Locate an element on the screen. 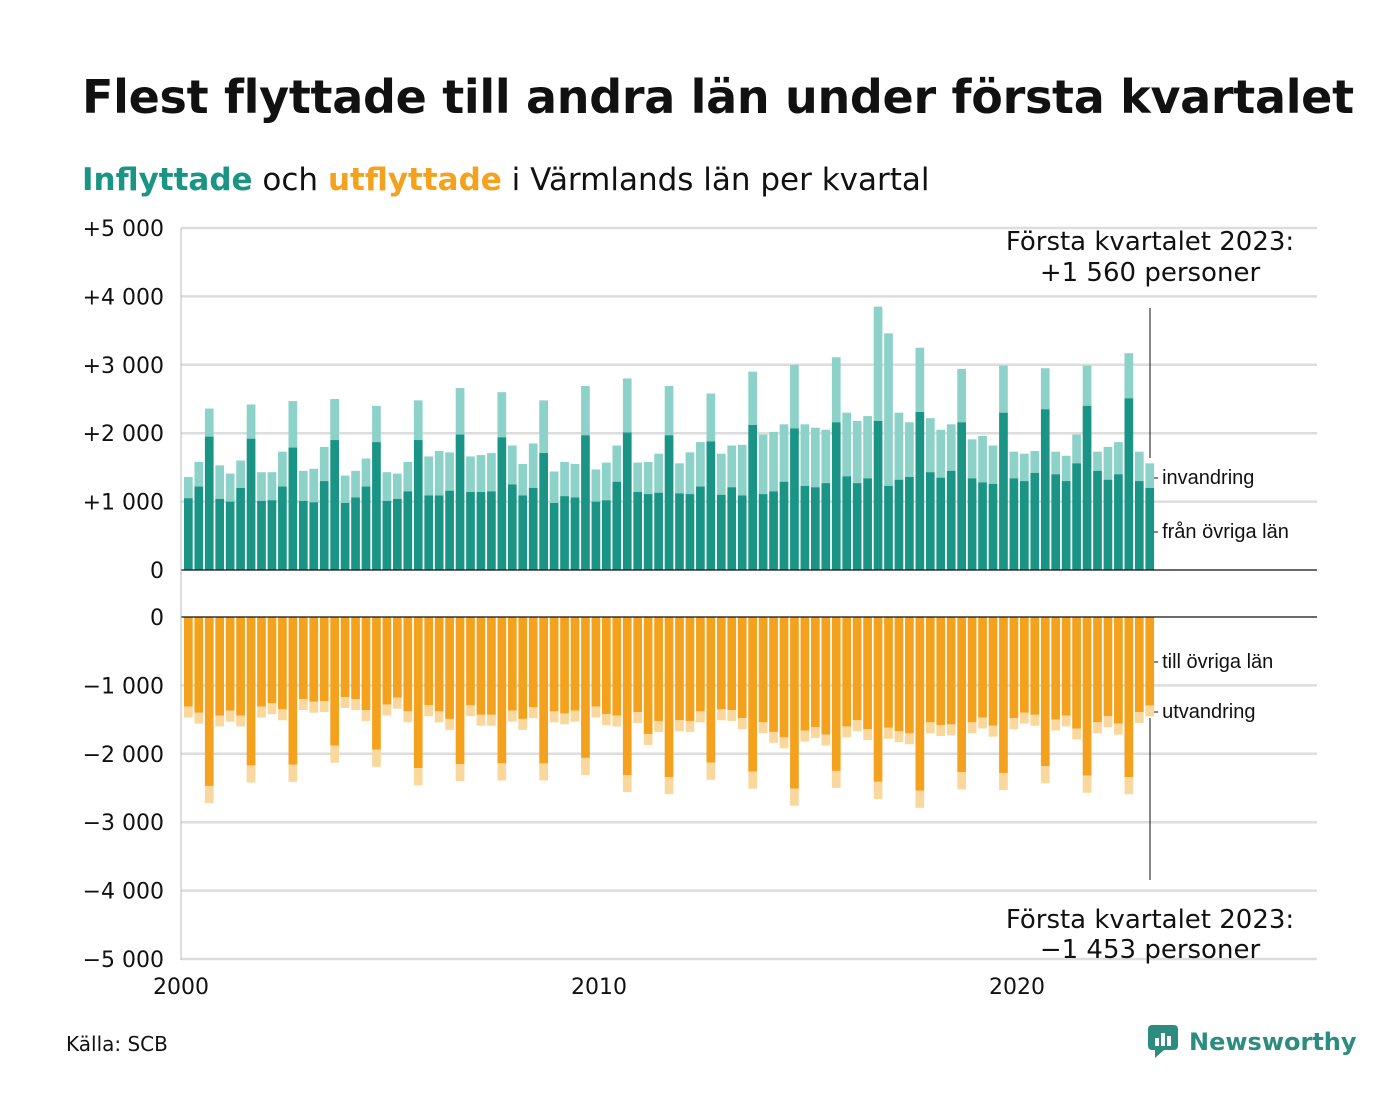  subtitle-och: och is located at coordinates (290, 180).